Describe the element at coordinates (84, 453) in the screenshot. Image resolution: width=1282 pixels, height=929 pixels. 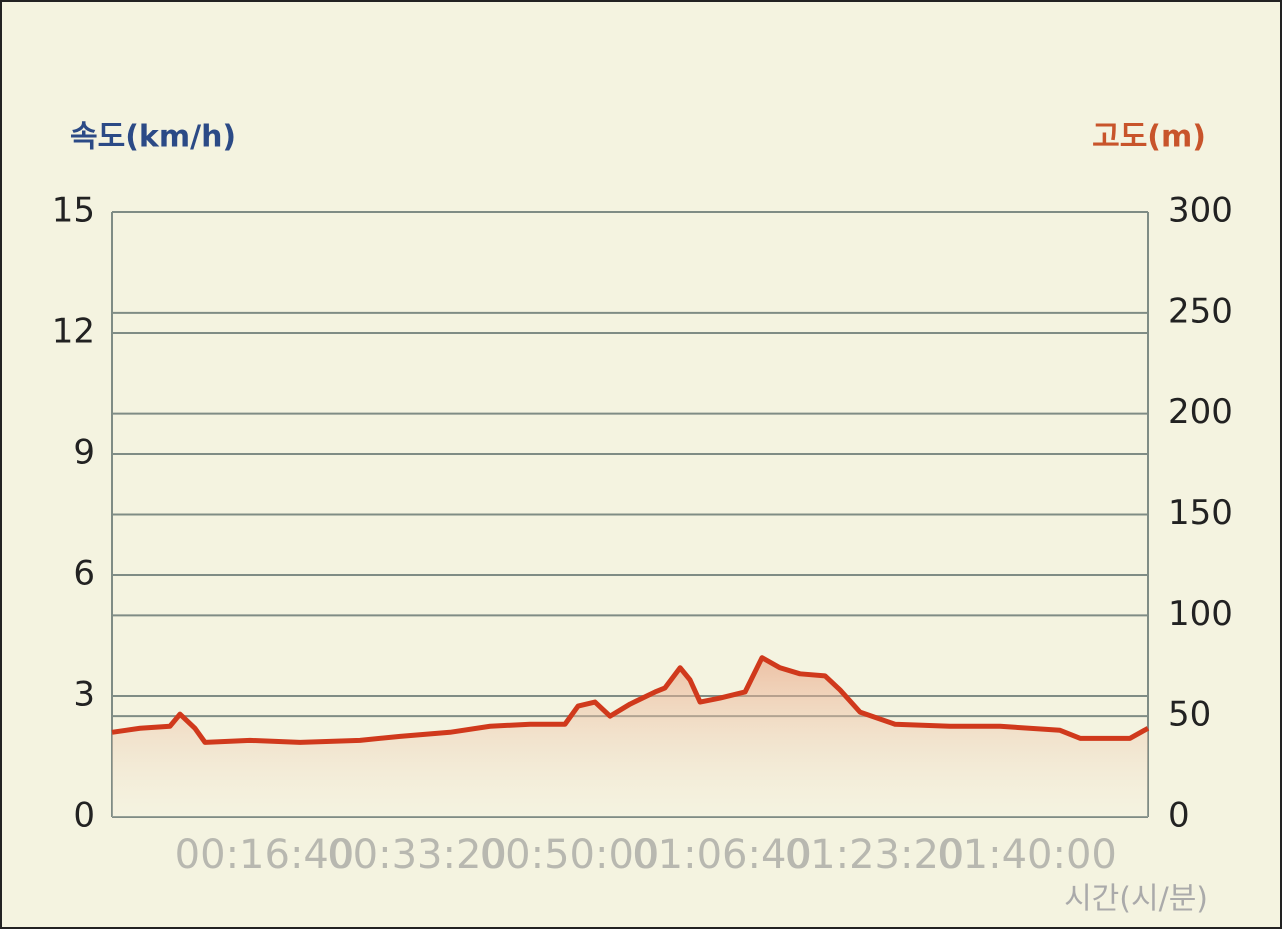
I see `y-tick-label: 9` at that location.